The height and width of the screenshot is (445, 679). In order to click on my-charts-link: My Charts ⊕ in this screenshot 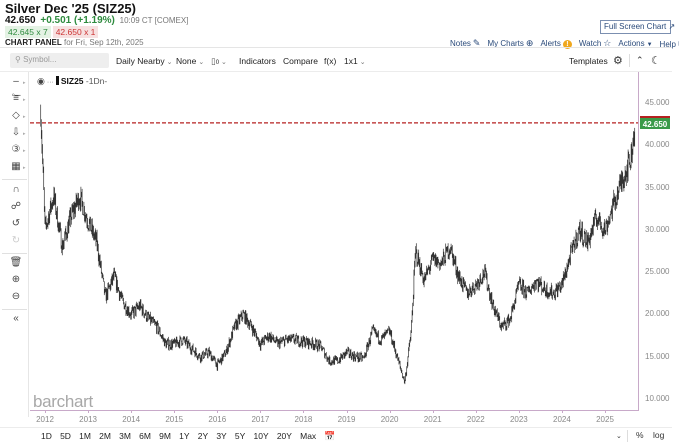, I will do `click(510, 43)`.